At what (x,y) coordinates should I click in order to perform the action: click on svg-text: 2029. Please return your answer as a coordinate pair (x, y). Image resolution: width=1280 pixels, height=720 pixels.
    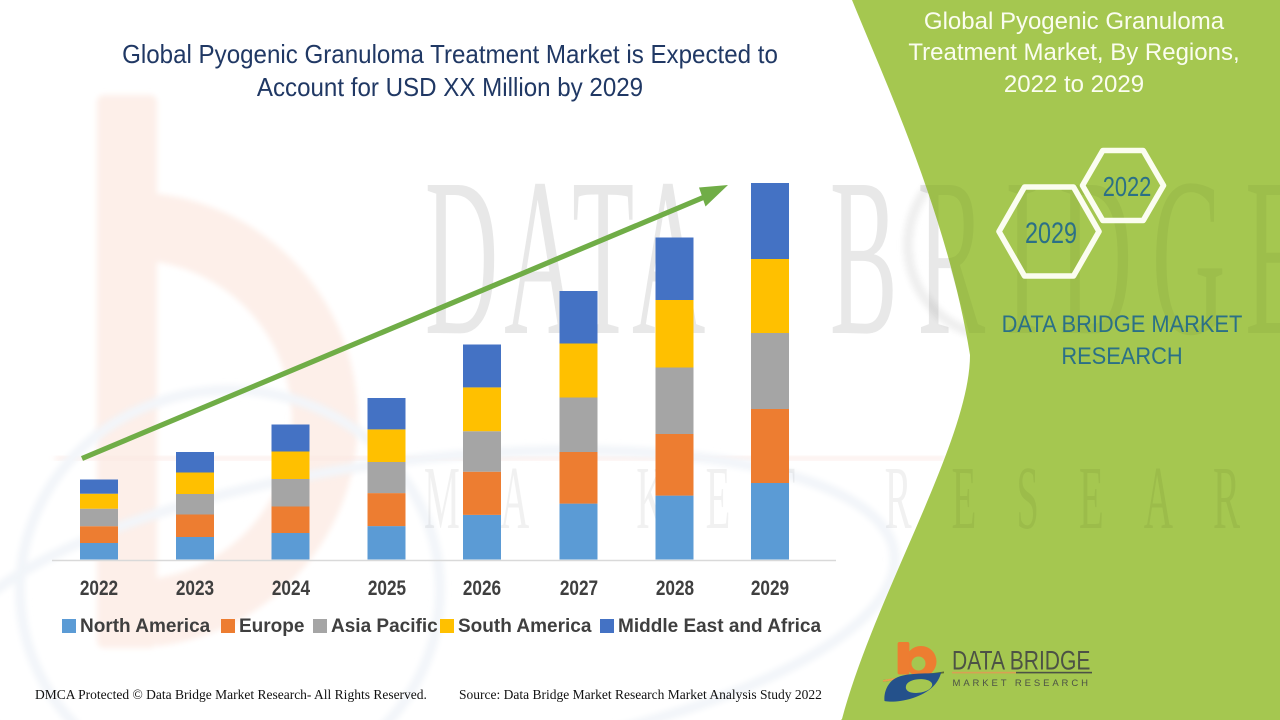
    Looking at the image, I should click on (1051, 232).